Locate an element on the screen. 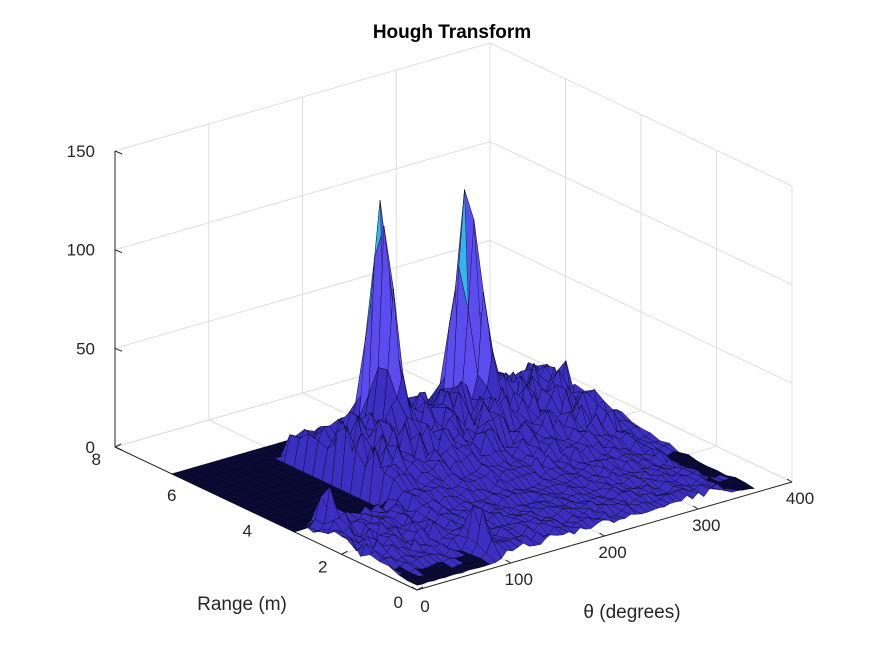  z-tick-label: 0 is located at coordinates (90, 447).